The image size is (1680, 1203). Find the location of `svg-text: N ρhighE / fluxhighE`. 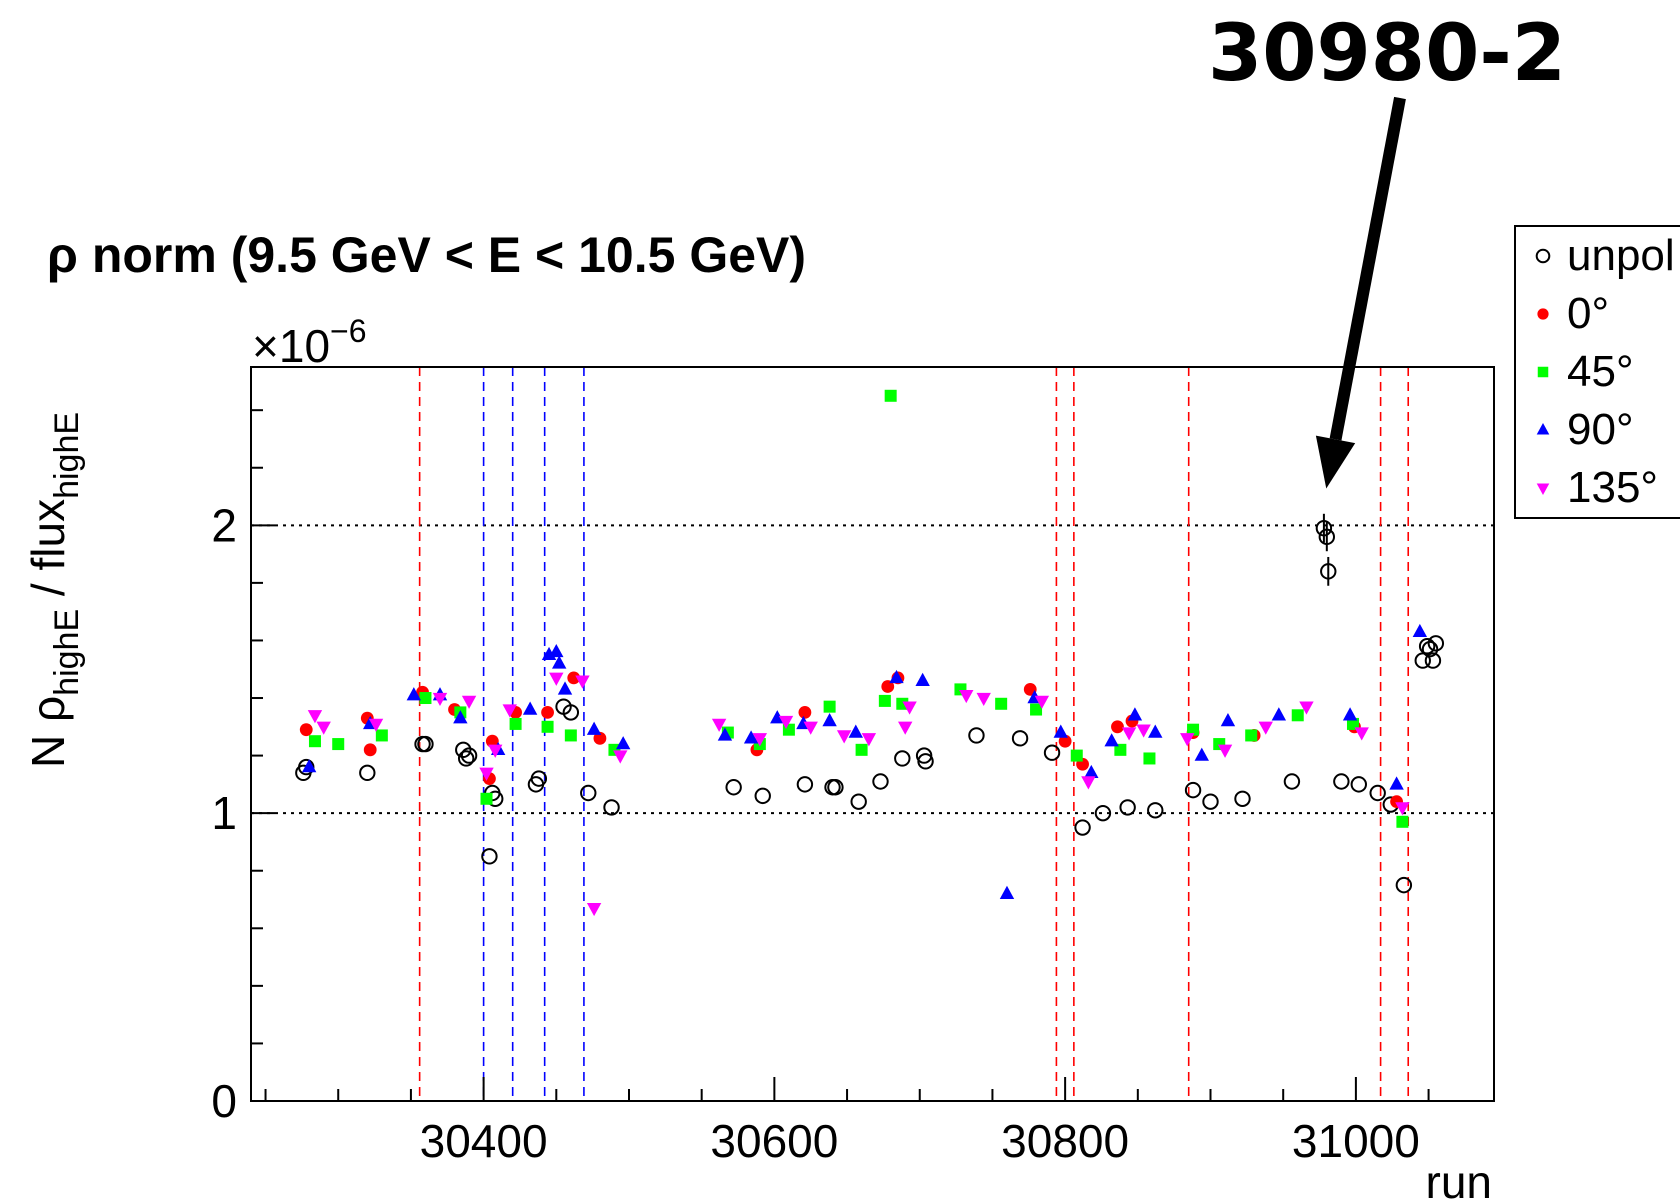

svg-text: N ρhighE / fluxhighE is located at coordinates (54, 590).